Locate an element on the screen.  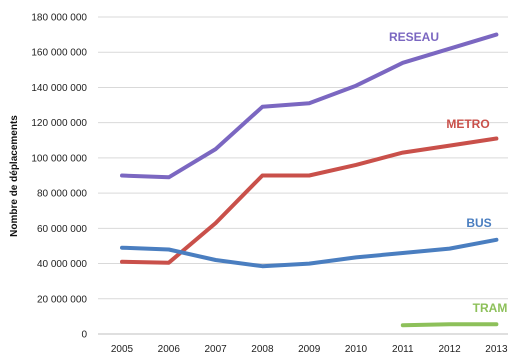
y-tick-label: 60 000 000 is located at coordinates (62, 229).